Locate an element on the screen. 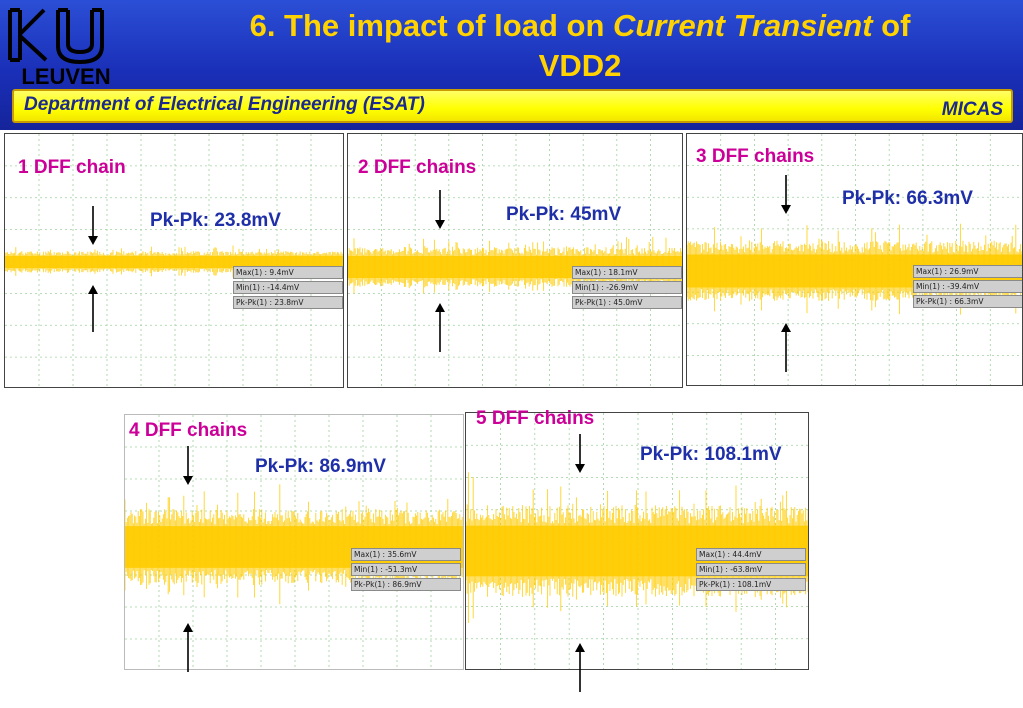 The image size is (1023, 708). min-readout: Min(1) : -14.4mV is located at coordinates (288, 287).